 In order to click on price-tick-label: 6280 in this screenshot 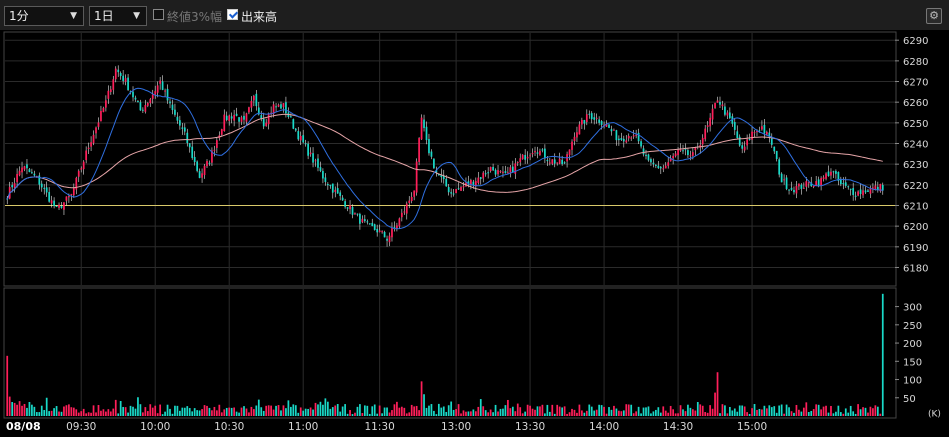, I will do `click(915, 62)`.